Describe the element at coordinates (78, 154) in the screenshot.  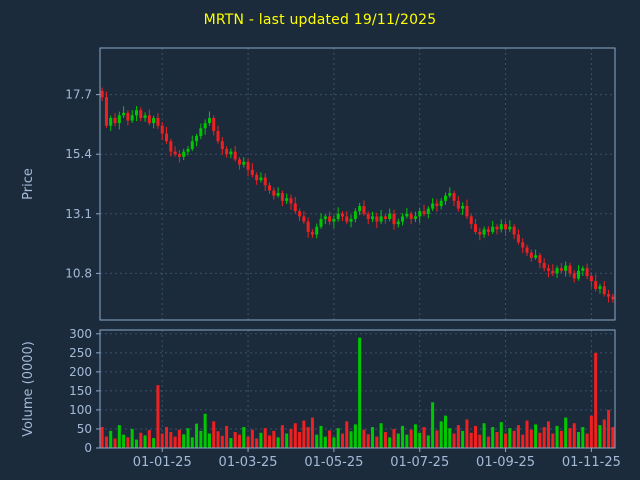
I see `svg-text: 15.4` at that location.